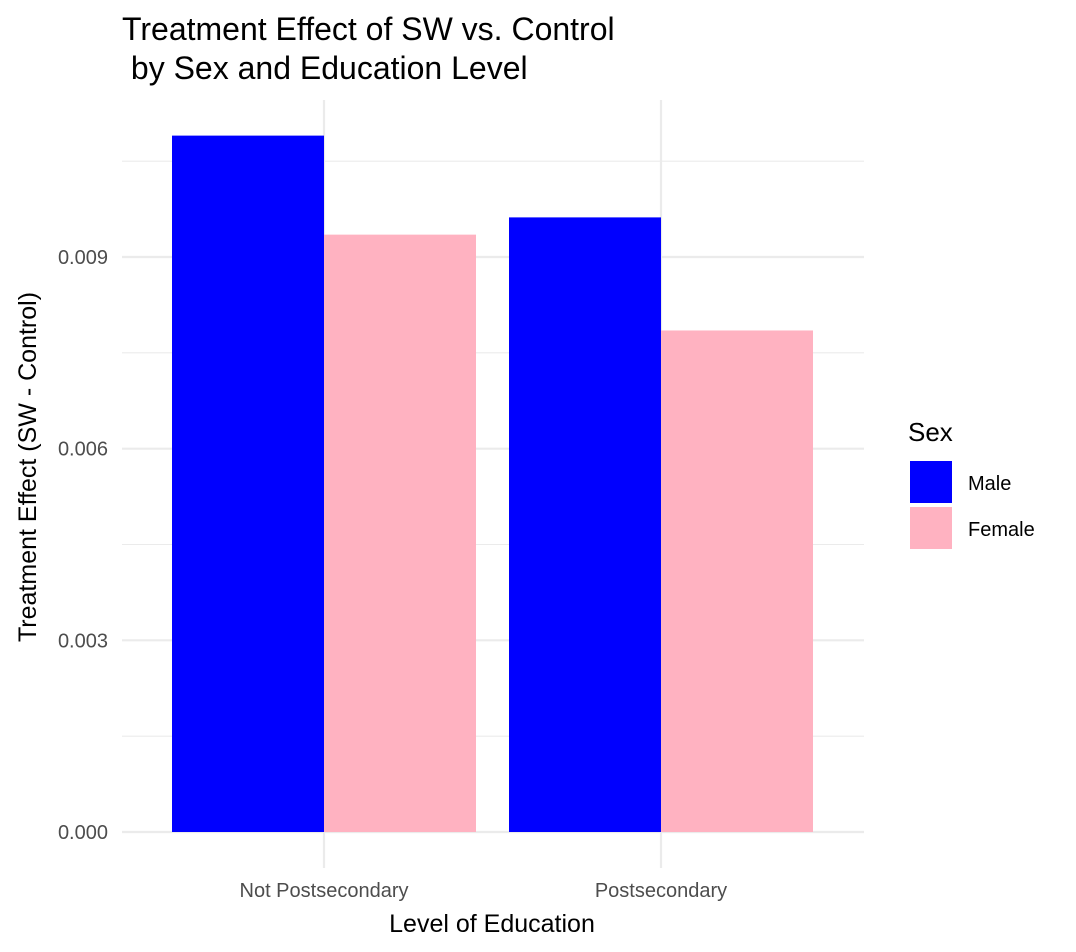  I want to click on y-tick-label: 0.003, so click(83, 641).